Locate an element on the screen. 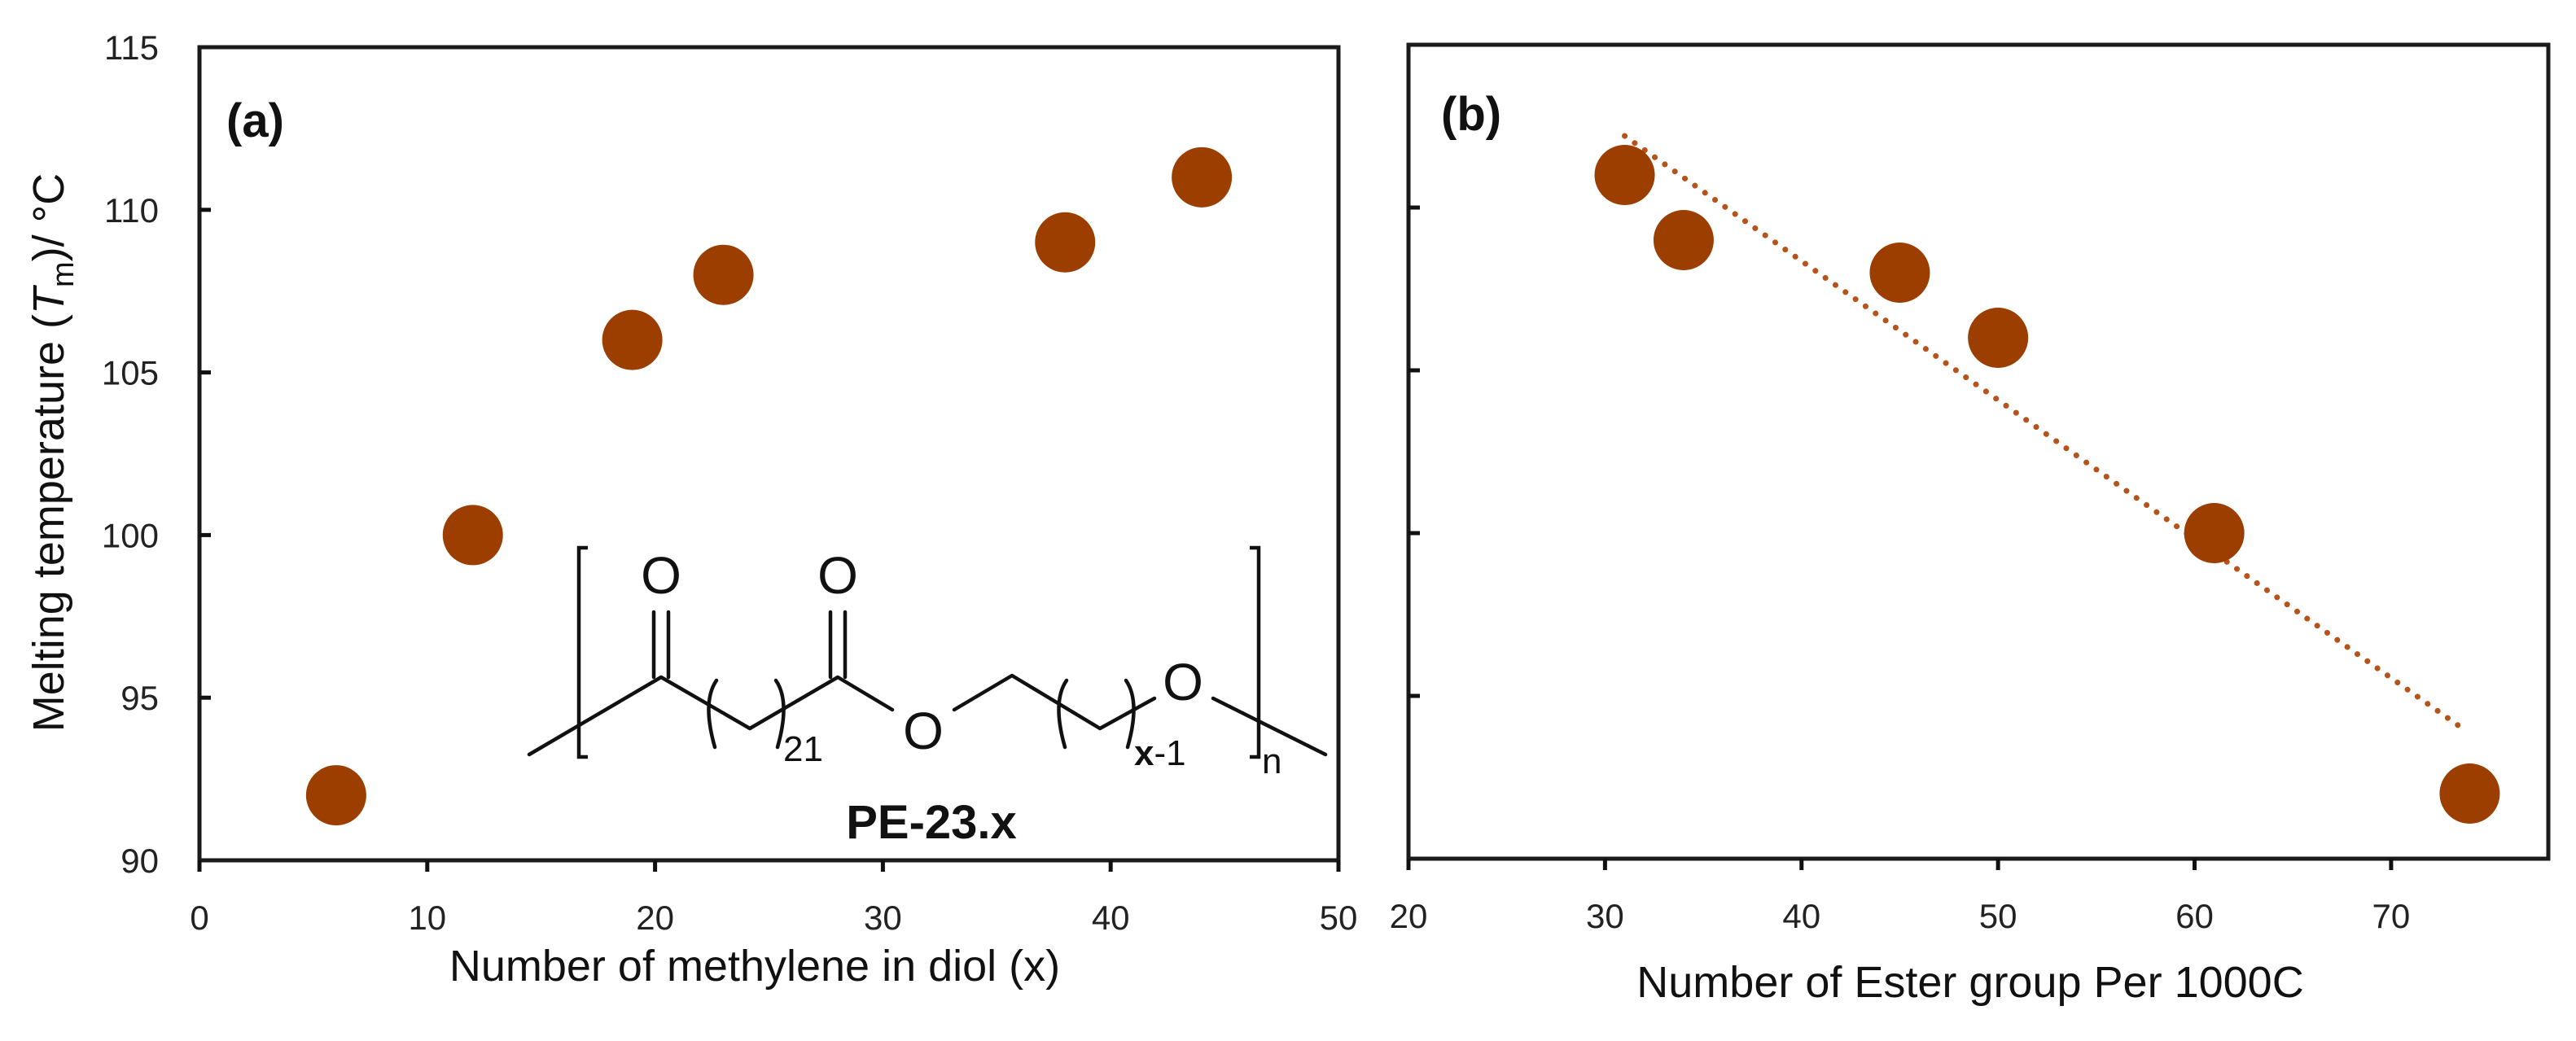 This screenshot has width=2576, height=1041. panel-a-y-ticks: 90 95 100 105 110 115 is located at coordinates (156, 454).